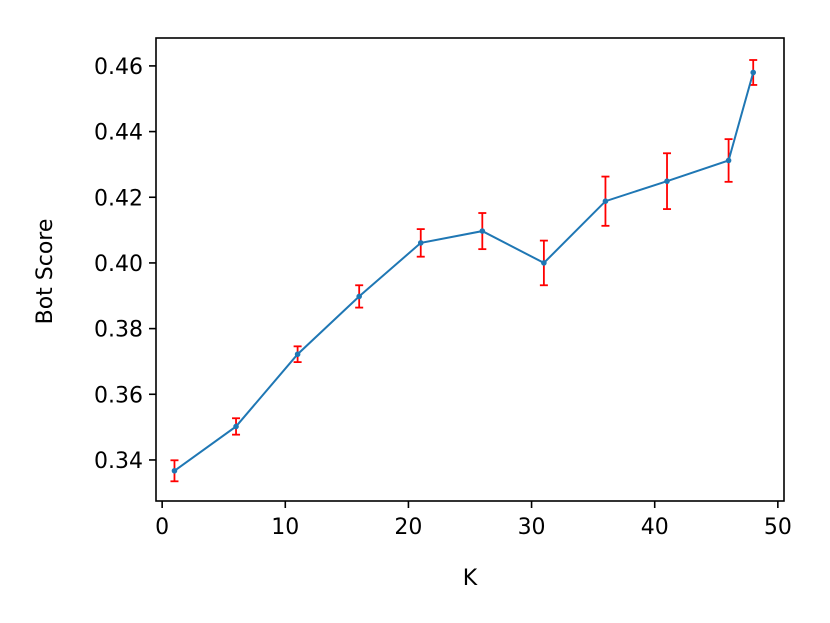 Image resolution: width=830 pixels, height=623 pixels. Describe the element at coordinates (118, 264) in the screenshot. I see `y-tick-label: 0.40` at that location.